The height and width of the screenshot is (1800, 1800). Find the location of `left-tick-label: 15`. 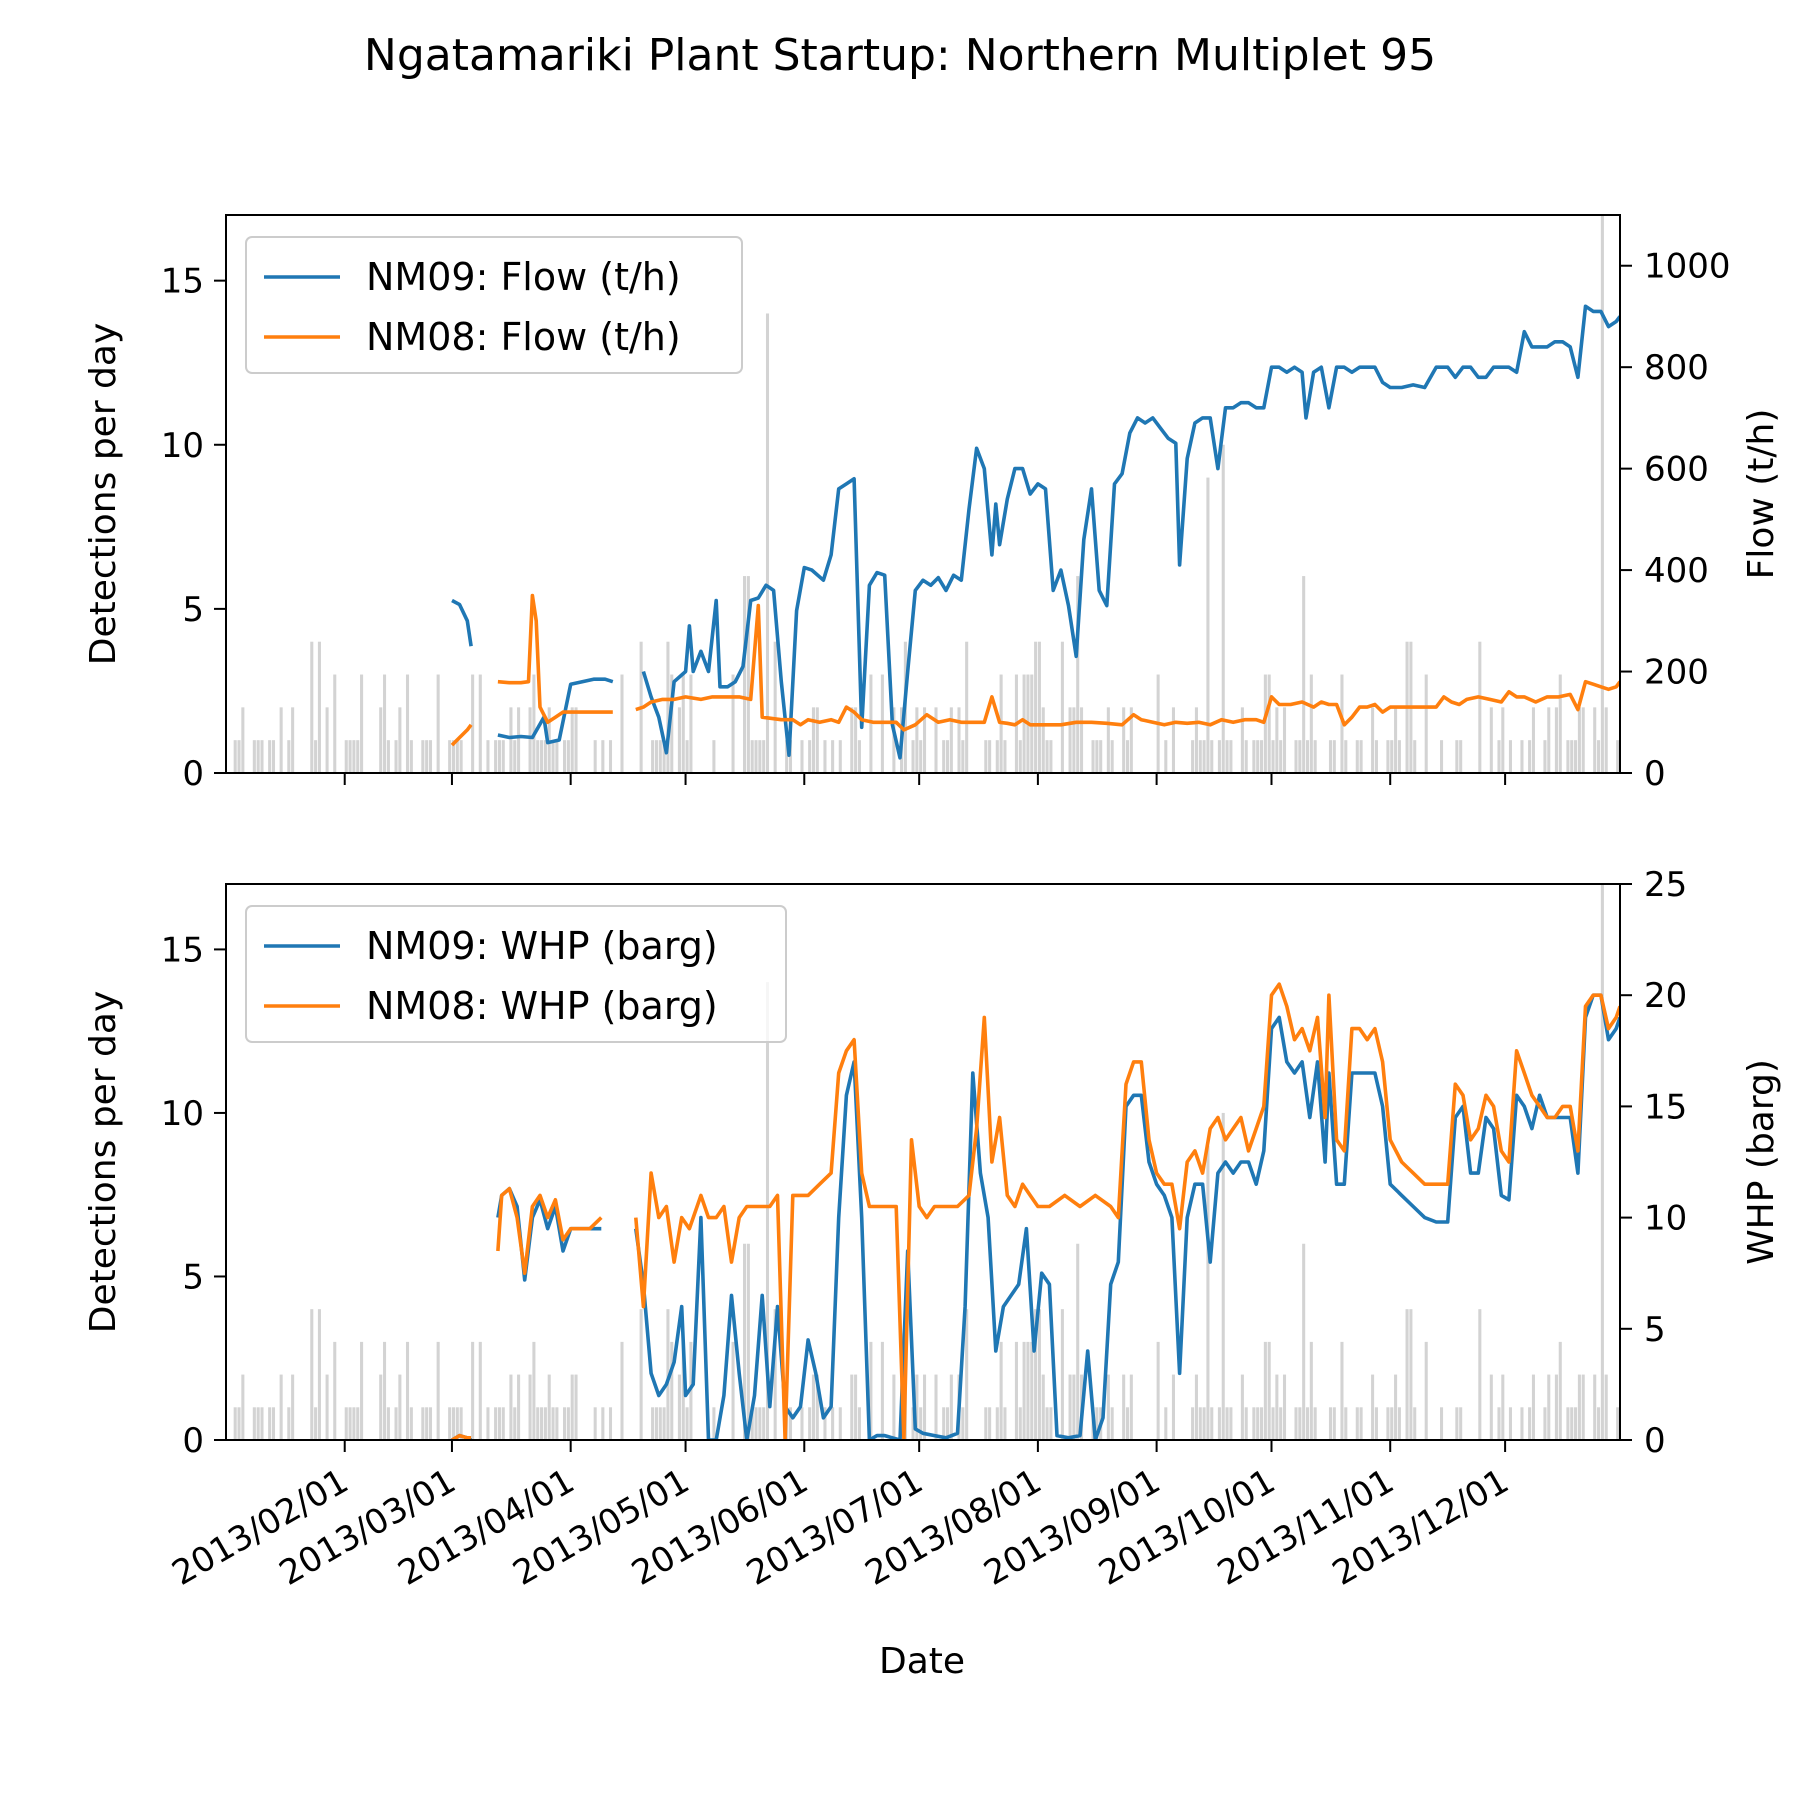

left-tick-label: 15 is located at coordinates (182, 282).